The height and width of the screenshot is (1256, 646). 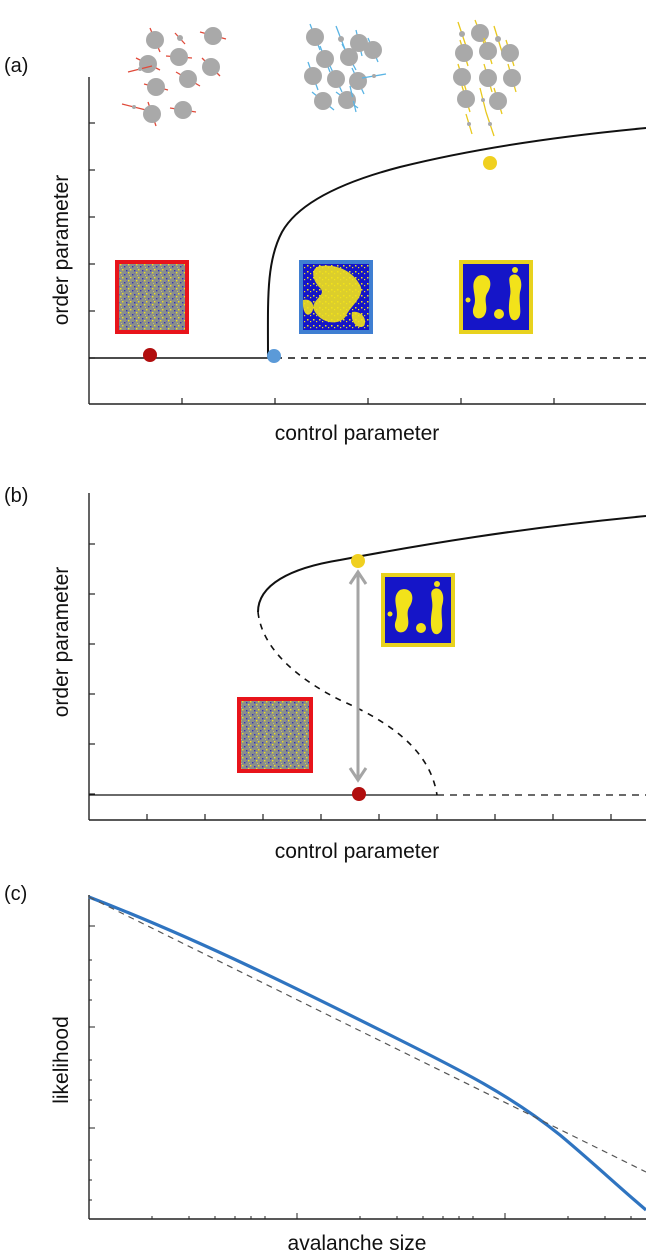 I want to click on panel-b-inset-noise, so click(x=275, y=735).